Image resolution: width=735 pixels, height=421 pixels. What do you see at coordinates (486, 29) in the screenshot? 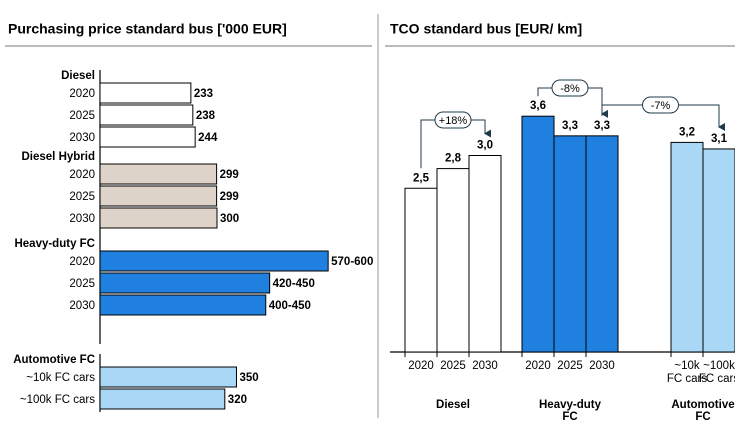
I see `chart-title: TCO standard bus [EUR/ km]` at bounding box center [486, 29].